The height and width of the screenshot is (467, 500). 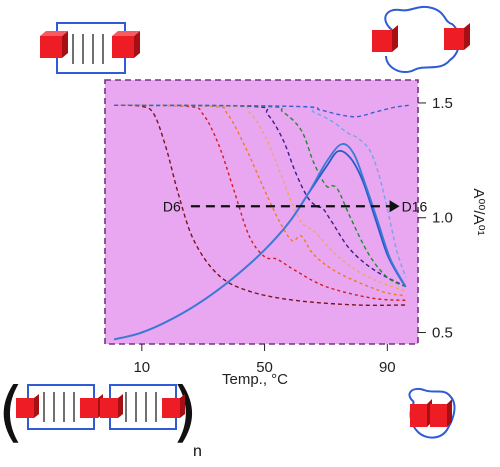 I want to click on single-strand-loop-icon, so click(x=421, y=39).